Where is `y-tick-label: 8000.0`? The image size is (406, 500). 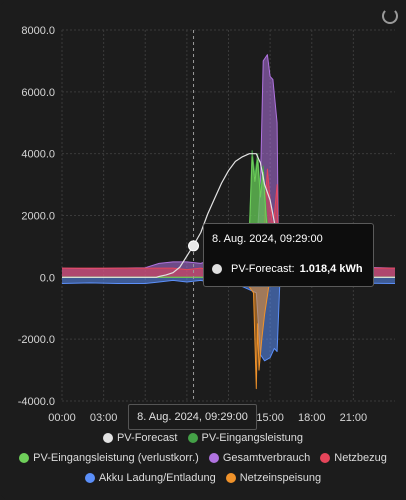
y-tick-label: 8000.0 is located at coordinates (38, 31).